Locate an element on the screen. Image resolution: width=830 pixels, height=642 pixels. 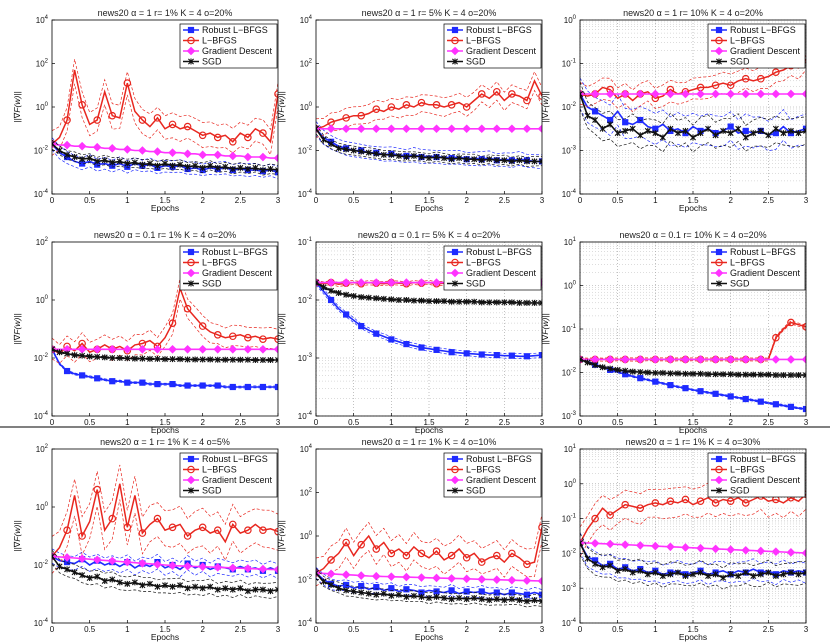
chart-title: news20 α = 1 r= 1% K = 4 o=20% is located at coordinates (165, 13).